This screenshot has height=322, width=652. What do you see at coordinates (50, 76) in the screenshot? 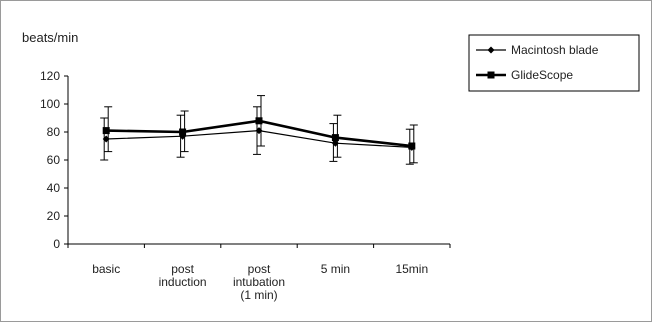
I see `y-tick-label: 120` at bounding box center [50, 76].